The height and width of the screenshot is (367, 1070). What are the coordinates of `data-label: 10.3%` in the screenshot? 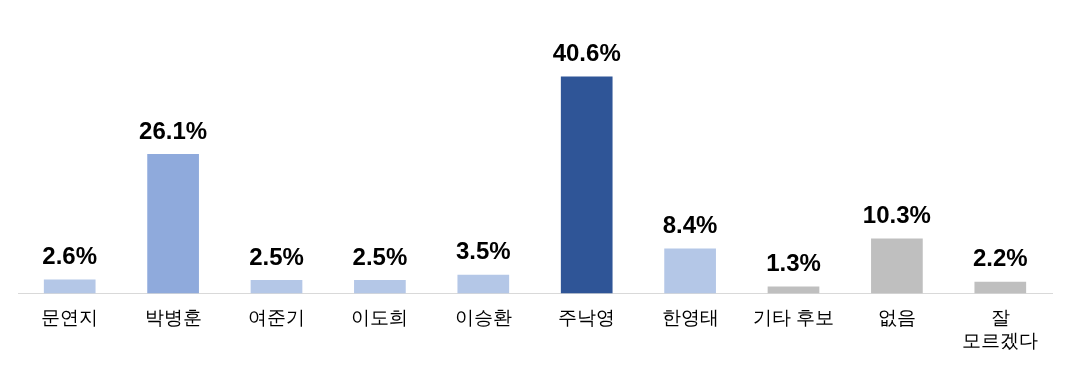 It's located at (896, 214).